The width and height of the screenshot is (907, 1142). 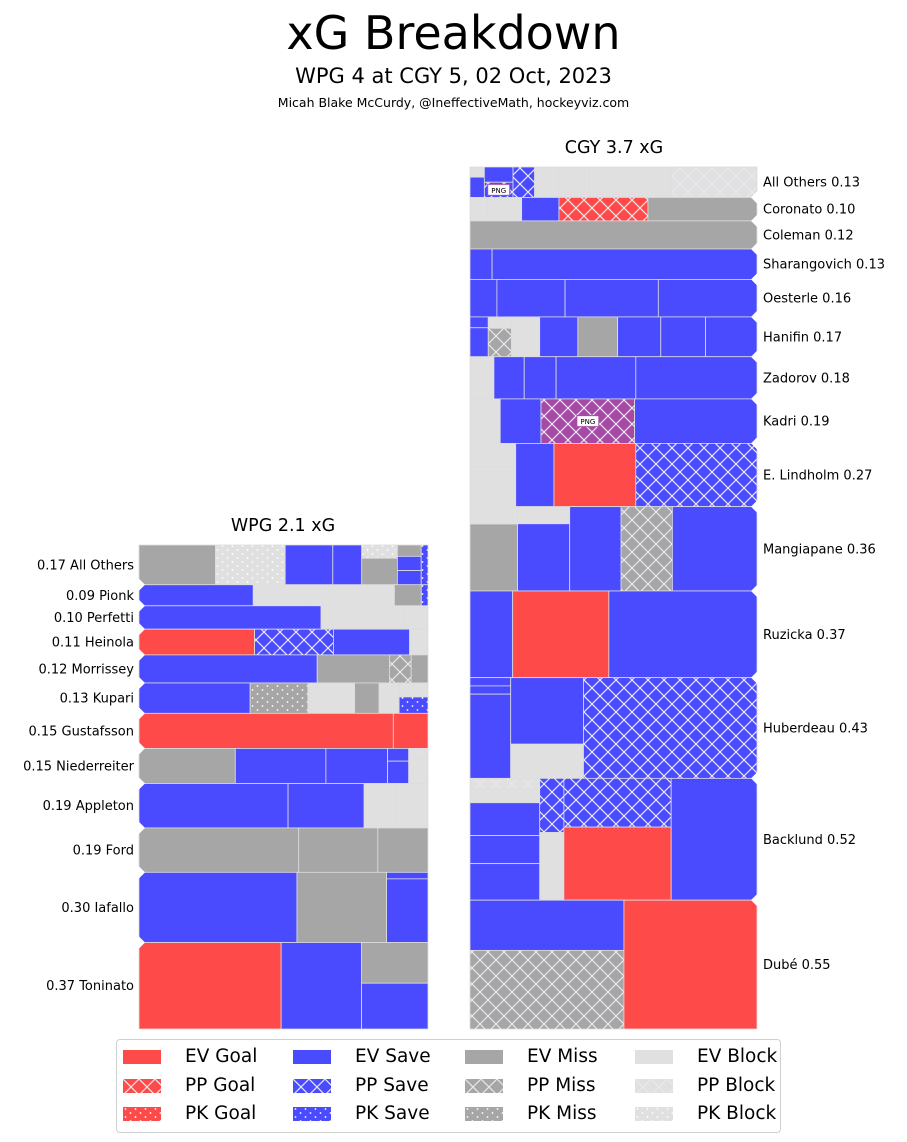 I want to click on player-label: Hanifin 0.17, so click(x=802, y=337).